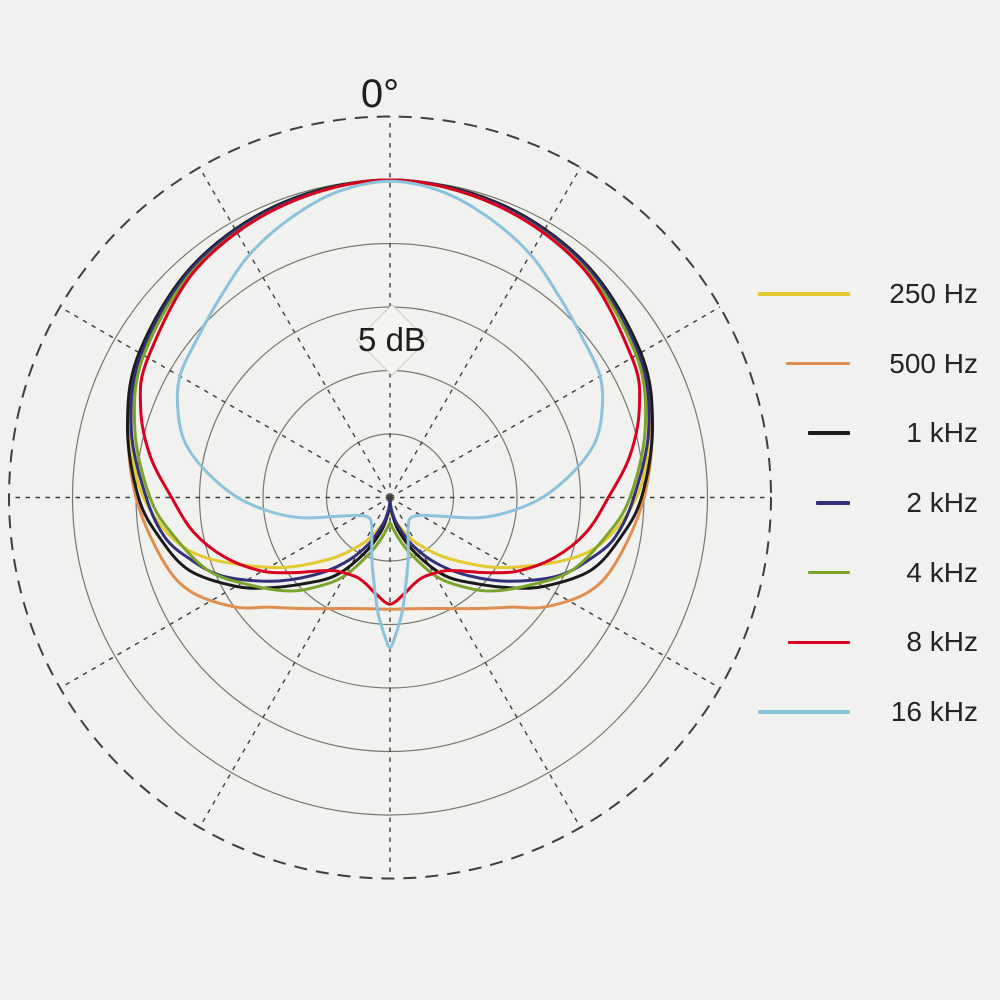 The image size is (1000, 1000). I want to click on legend-item: 250 Hz, so click(848, 294).